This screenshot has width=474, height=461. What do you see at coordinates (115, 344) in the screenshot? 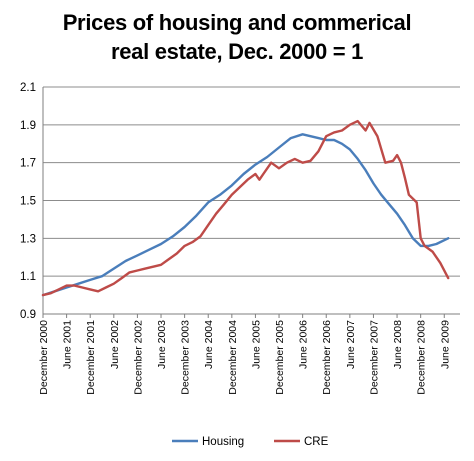
I see `x-tick-label: June 2002` at bounding box center [115, 344].